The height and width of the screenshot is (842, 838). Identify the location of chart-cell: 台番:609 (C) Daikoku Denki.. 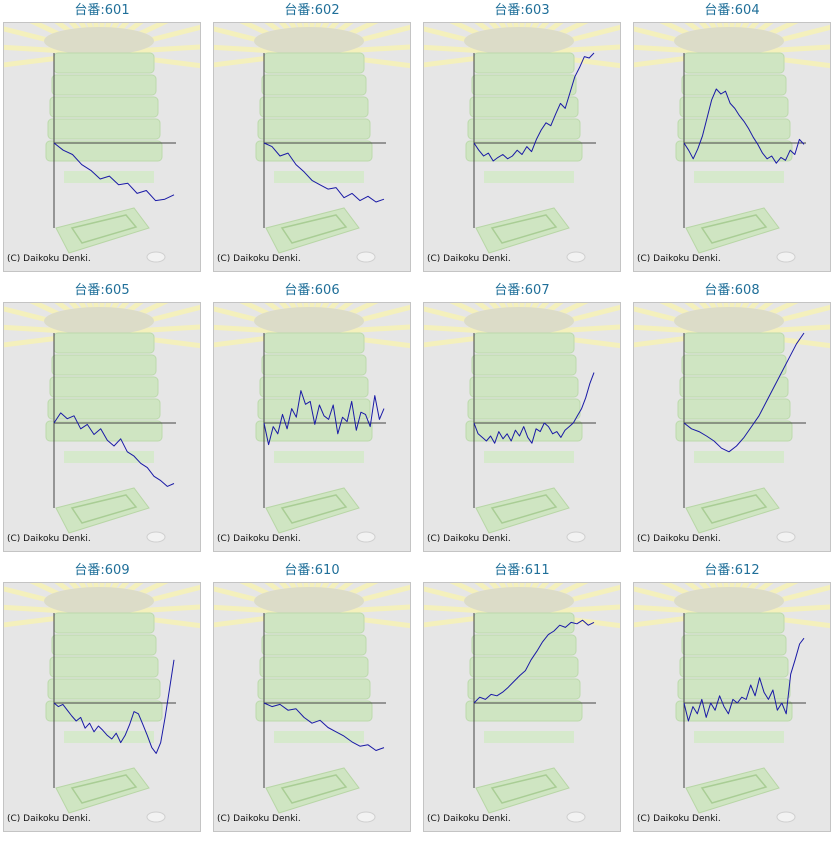
(102, 699).